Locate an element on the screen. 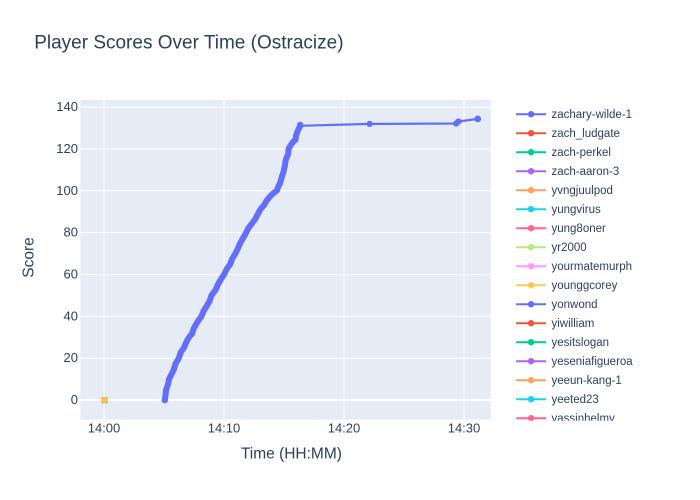 Image resolution: width=700 pixels, height=500 pixels. svg-text: 14:20 is located at coordinates (344, 428).